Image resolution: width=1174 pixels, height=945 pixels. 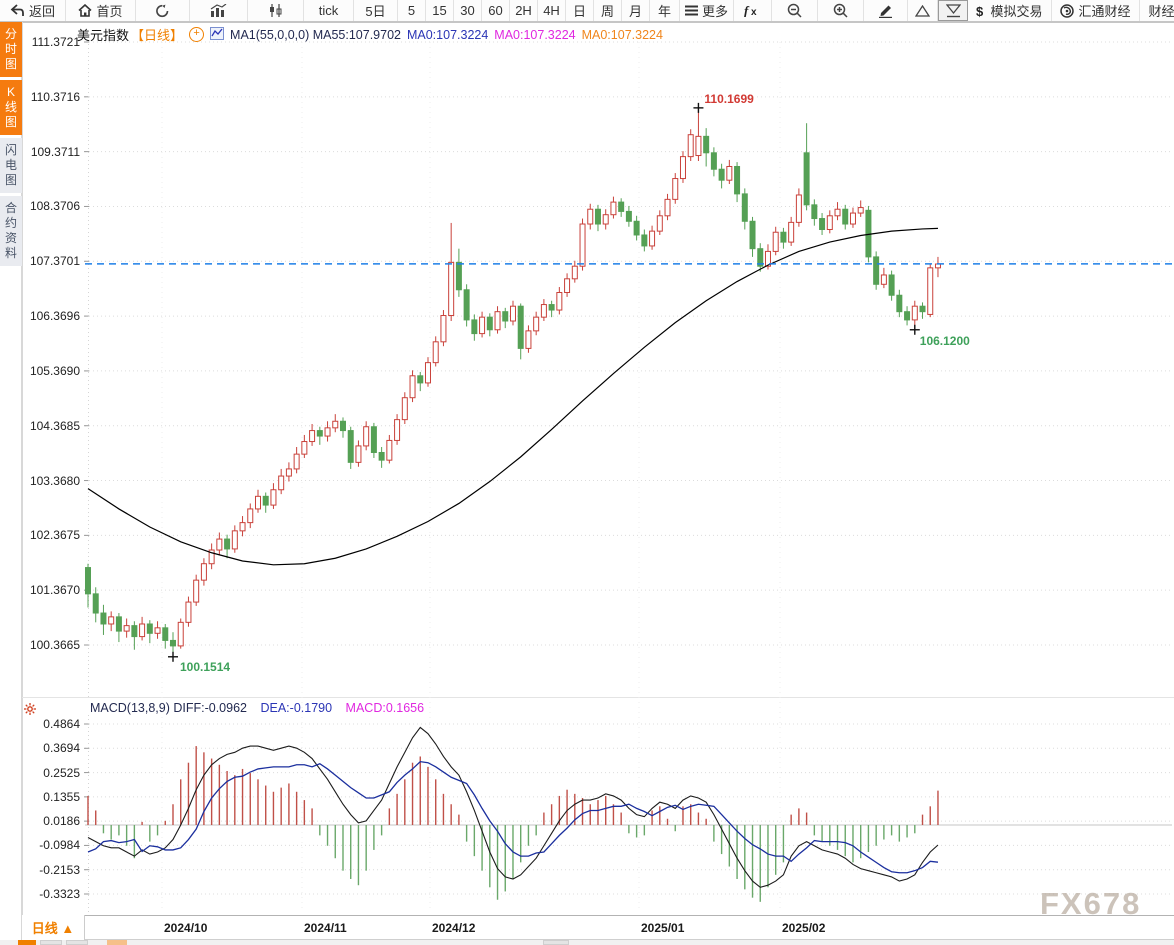 I want to click on period-4h-button: 4H, so click(x=552, y=10).